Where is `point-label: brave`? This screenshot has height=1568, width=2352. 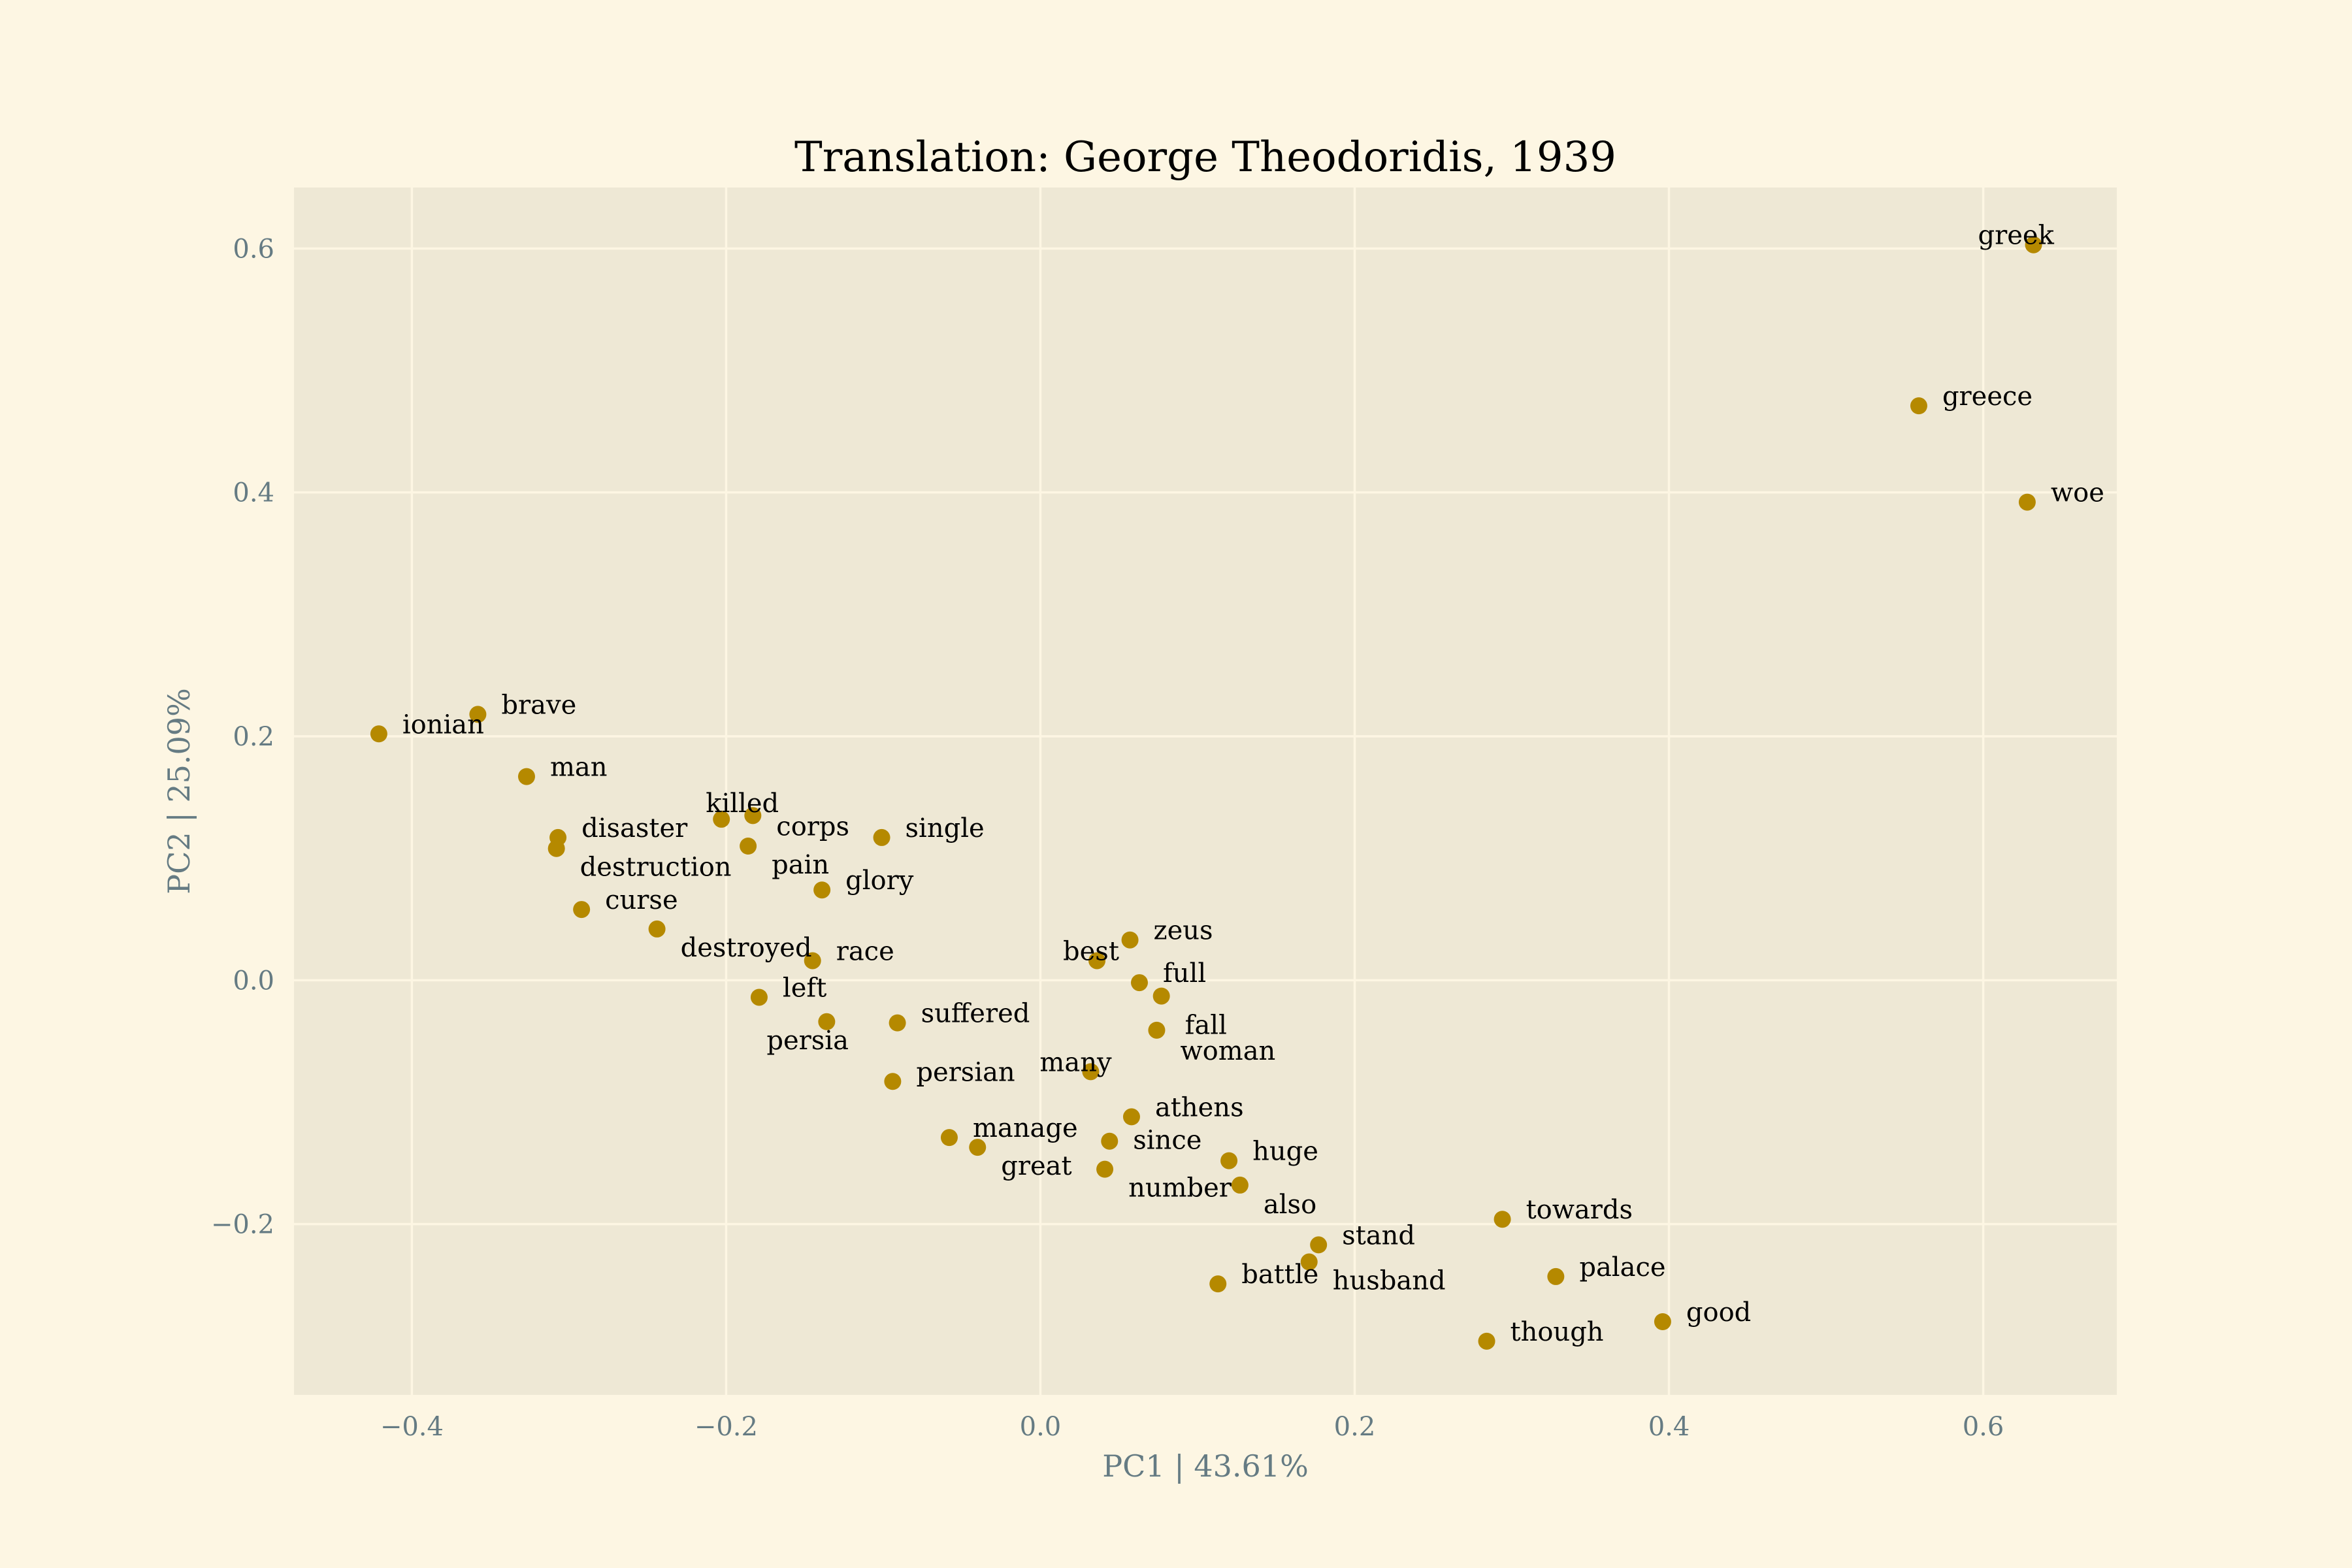
point-label: brave is located at coordinates (538, 705).